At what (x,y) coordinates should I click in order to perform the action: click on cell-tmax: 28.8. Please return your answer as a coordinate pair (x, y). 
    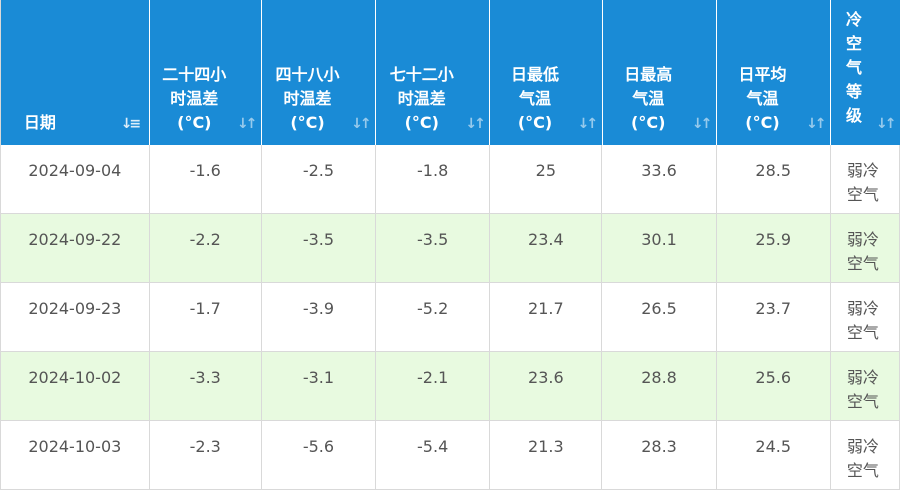
    Looking at the image, I should click on (659, 386).